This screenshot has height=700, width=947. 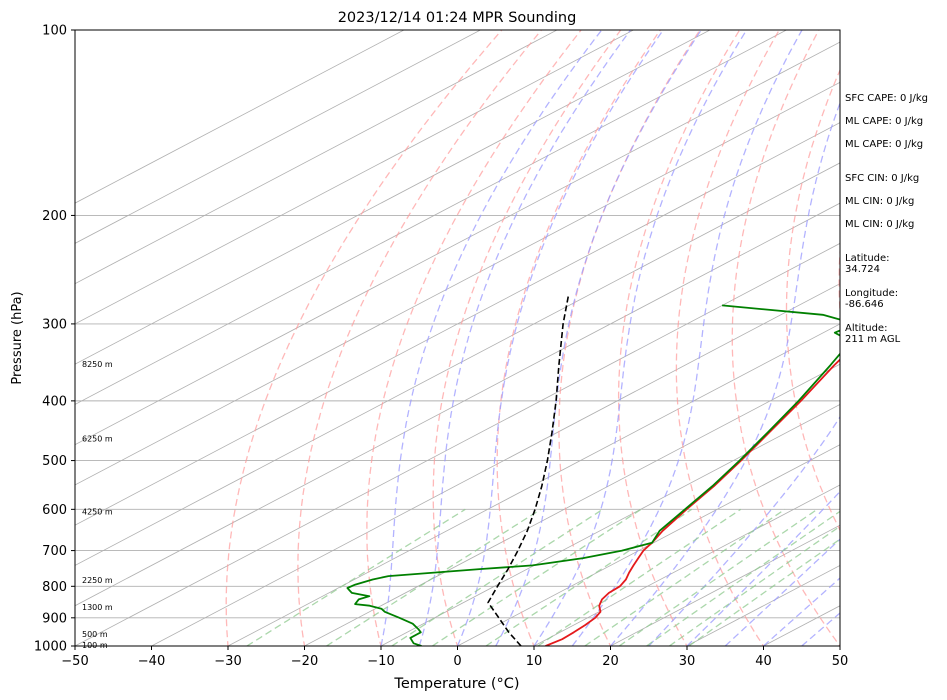 What do you see at coordinates (763, 661) in the screenshot?
I see `x-tick-label: 40` at bounding box center [763, 661].